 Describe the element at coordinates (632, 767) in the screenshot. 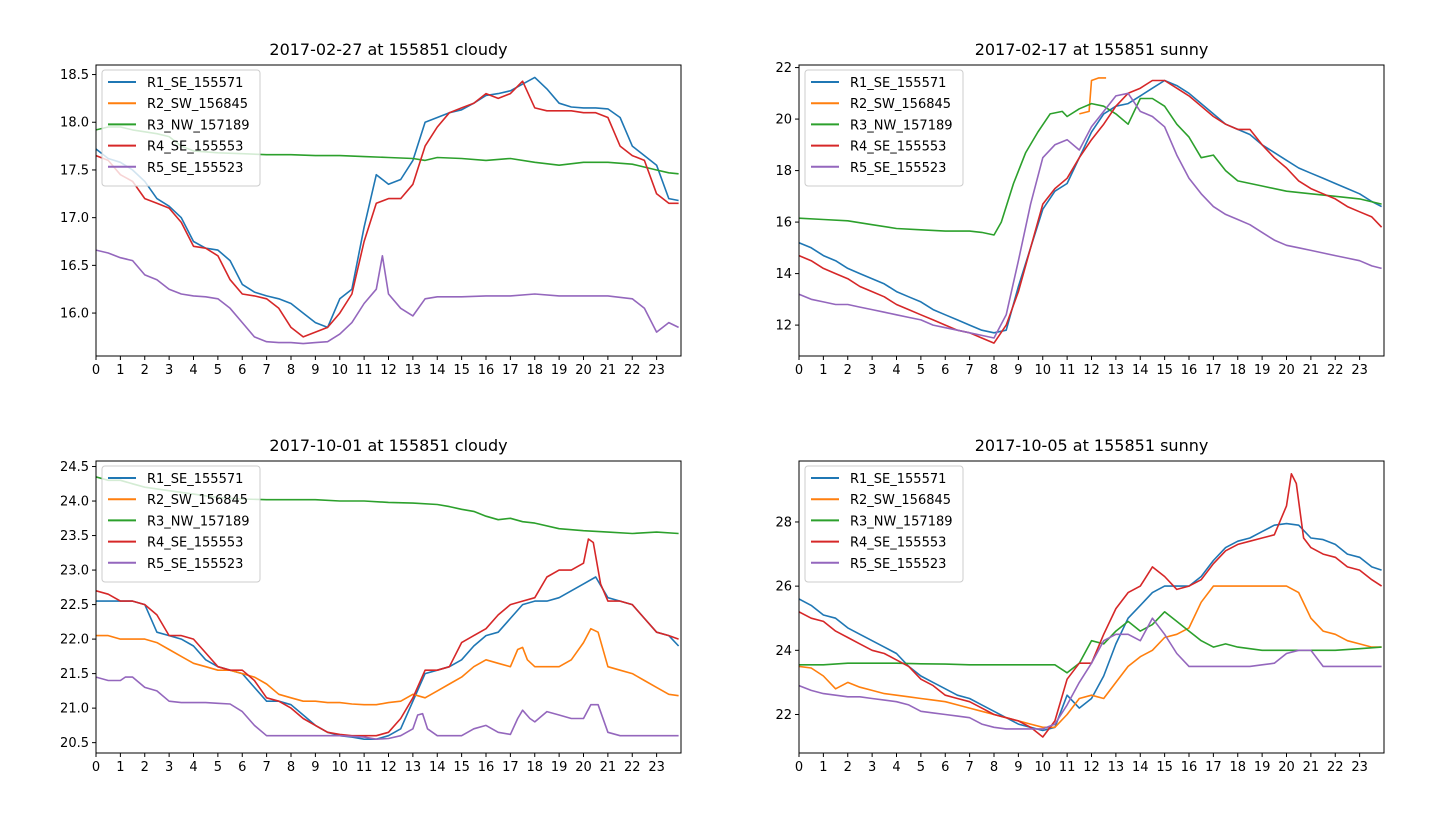

I see `x-tick-label: 22` at that location.